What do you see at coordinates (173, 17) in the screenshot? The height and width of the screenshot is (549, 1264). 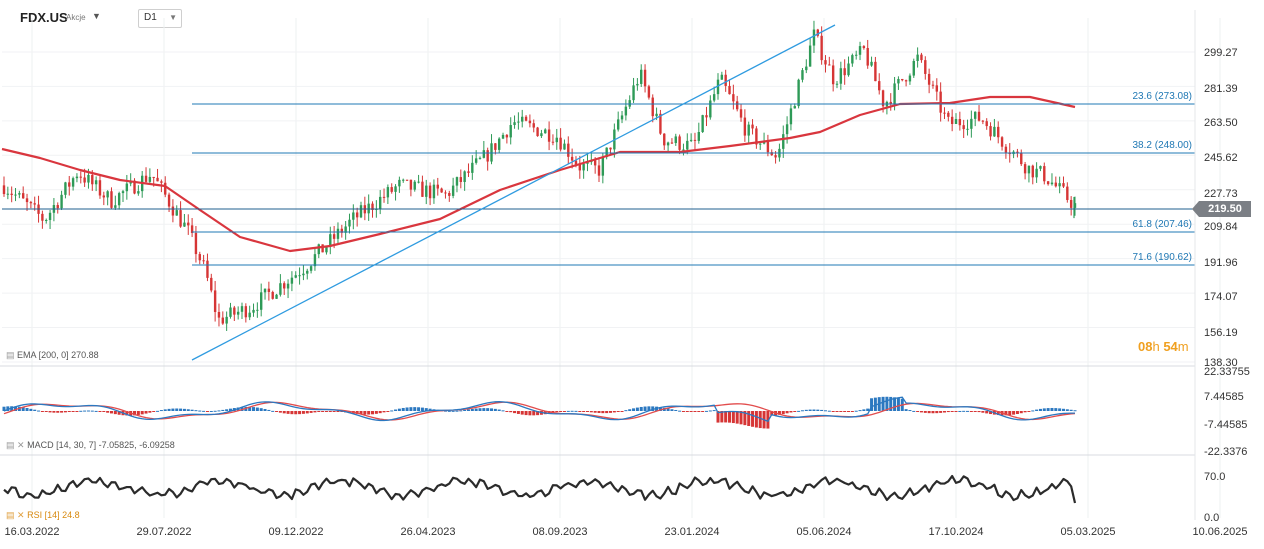 I see `chevron-down-icon: ▼` at bounding box center [173, 17].